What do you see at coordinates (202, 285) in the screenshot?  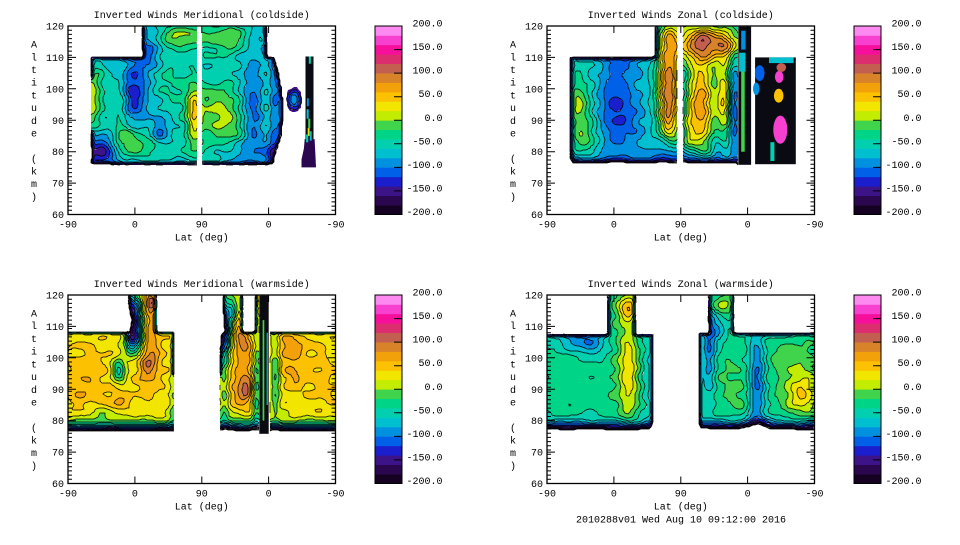 I see `svg-text:Inverted Winds Meridional (war: Inverted Winds Meridional (warmside)` at bounding box center [202, 285].